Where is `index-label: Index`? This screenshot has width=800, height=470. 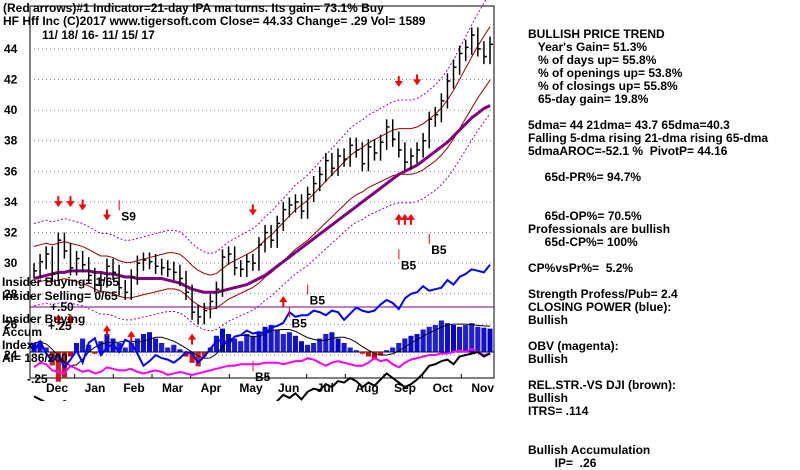
index-label: Index is located at coordinates (18, 345).